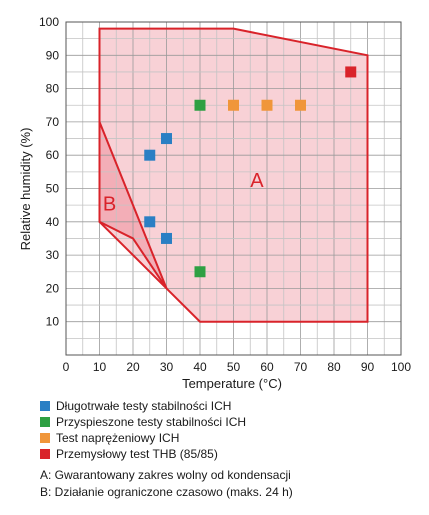 Image resolution: width=429 pixels, height=515 pixels. I want to click on y-tick-label: 90, so click(53, 55).